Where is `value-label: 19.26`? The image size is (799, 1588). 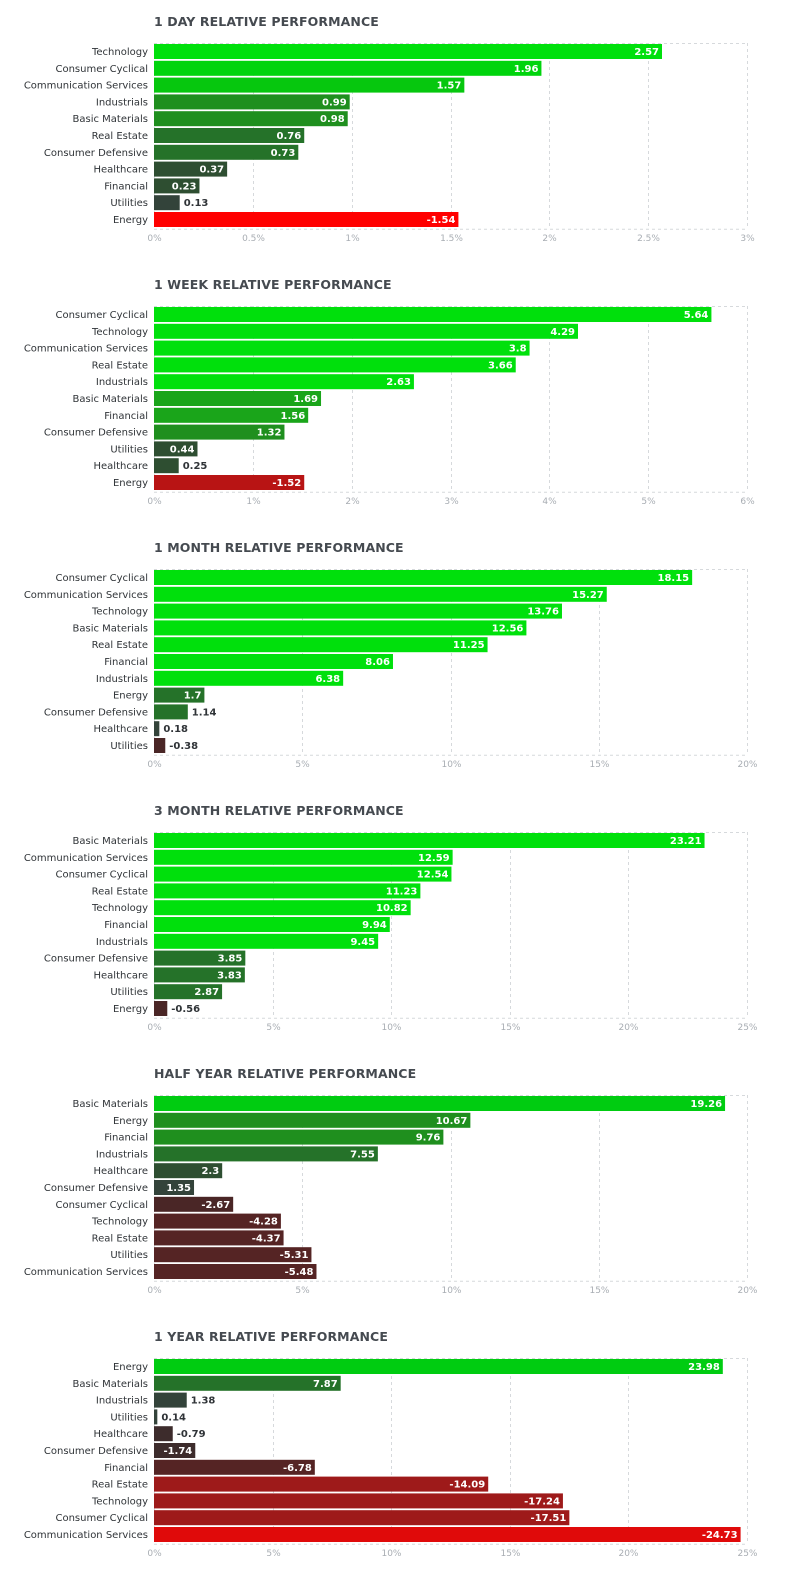 value-label: 19.26 is located at coordinates (706, 1104).